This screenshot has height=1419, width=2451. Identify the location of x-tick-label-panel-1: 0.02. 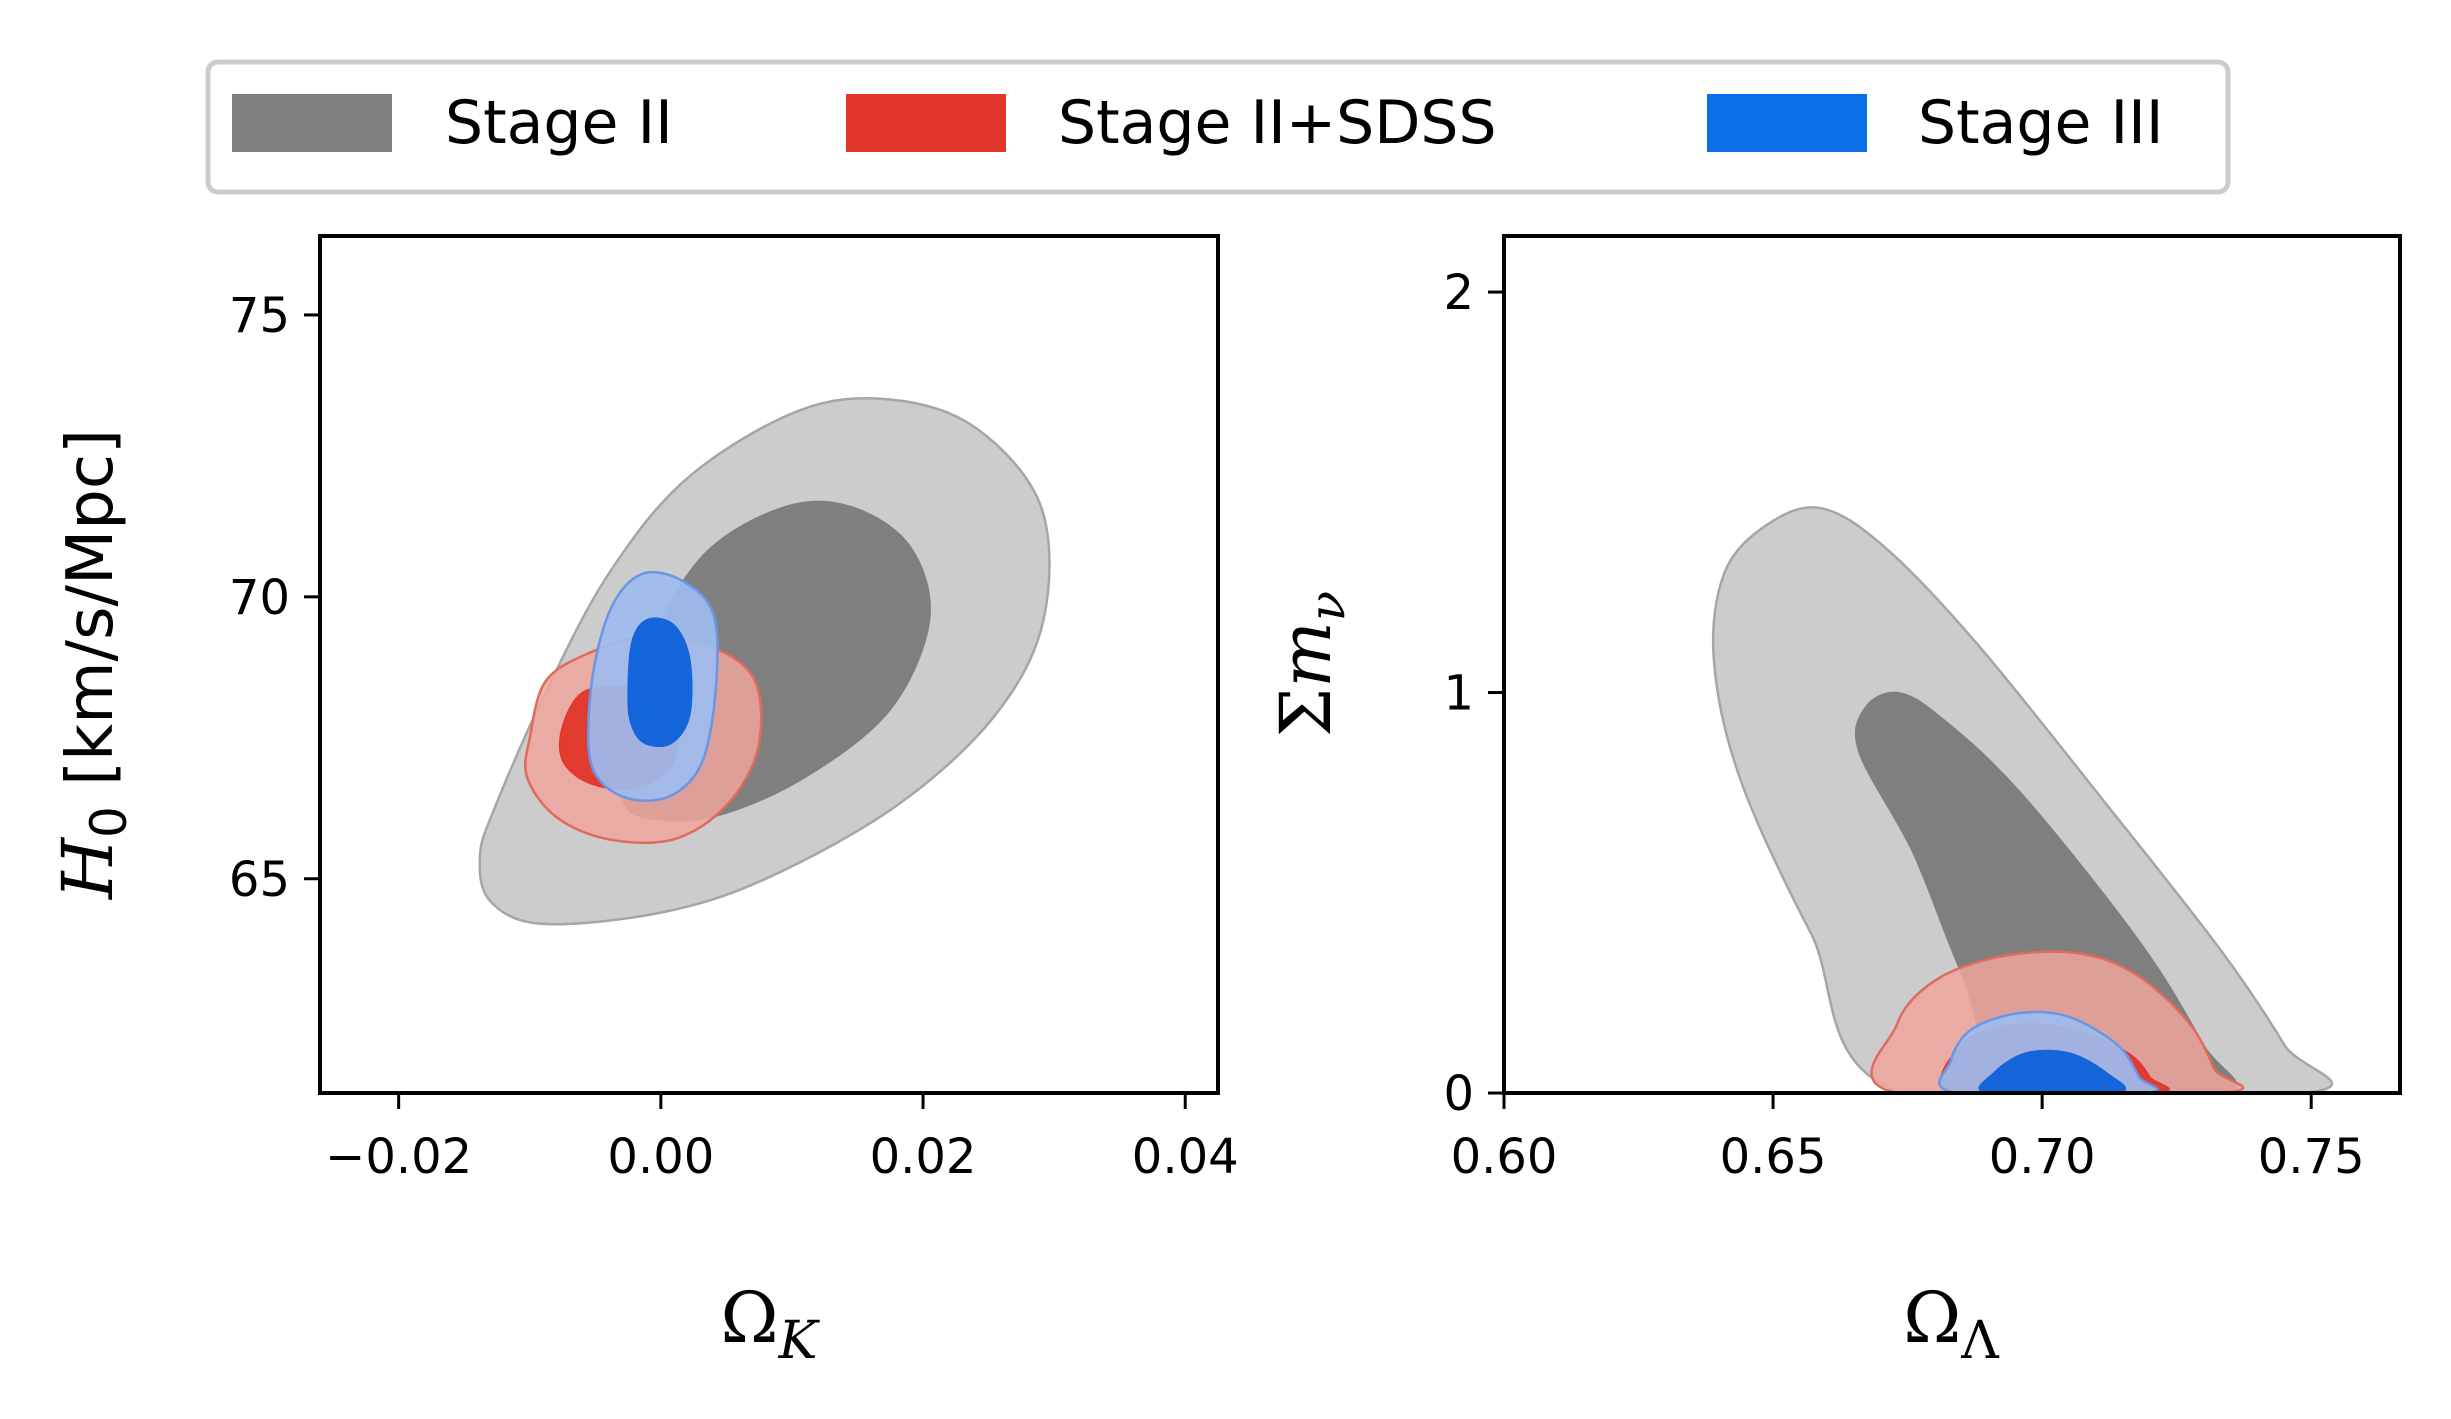
(923, 1157).